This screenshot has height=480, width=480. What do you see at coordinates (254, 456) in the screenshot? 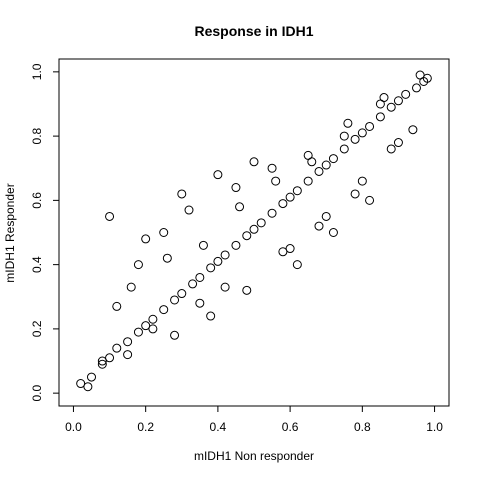
I see `x-axis-label: mIDH1 Non responder` at bounding box center [254, 456].